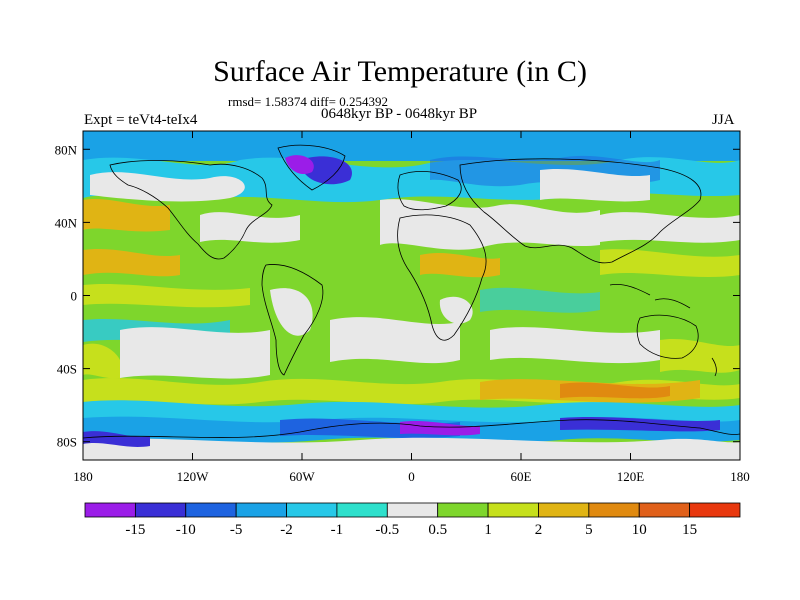 This screenshot has height=600, width=800. I want to click on colorbar-label: -15, so click(135, 530).